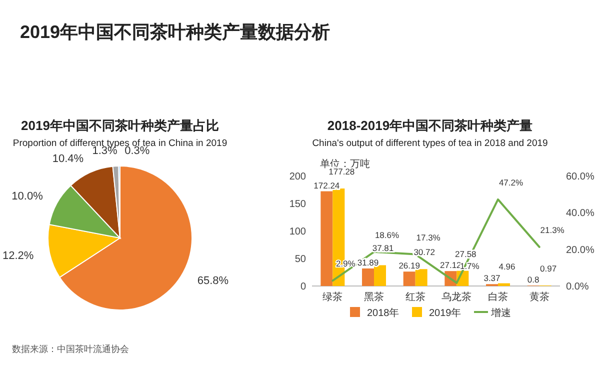 Image resolution: width=600 pixels, height=390 pixels. Describe the element at coordinates (28, 196) in the screenshot. I see `data-label: 10.0%` at that location.